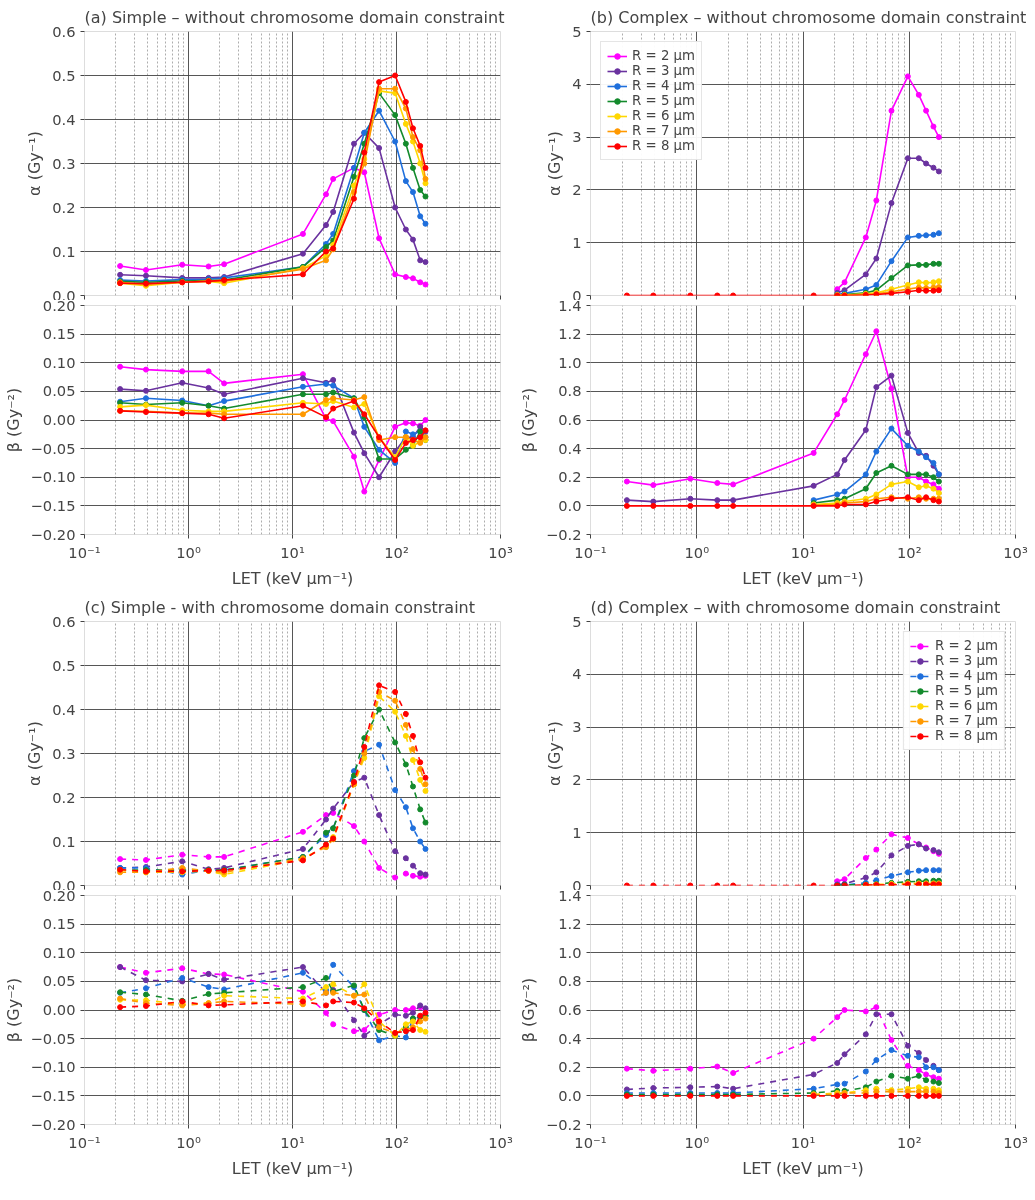 The image size is (1035, 1200). What do you see at coordinates (280, 607) in the screenshot?
I see `chart-title: (c) Simple - with chromosome domain constraint` at bounding box center [280, 607].